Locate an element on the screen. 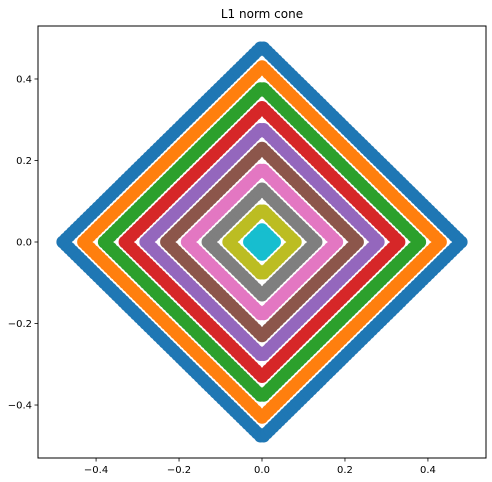 This screenshot has height=482, width=492. x-tick-label: −0.2 is located at coordinates (179, 470).